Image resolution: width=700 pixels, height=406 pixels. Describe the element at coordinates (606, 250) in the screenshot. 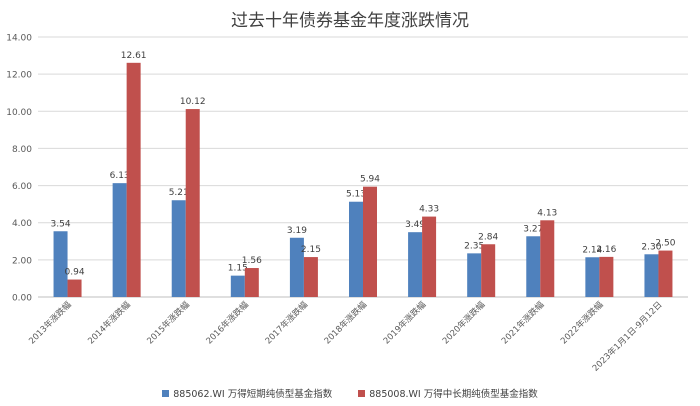

I see `data-label: 2.16` at that location.